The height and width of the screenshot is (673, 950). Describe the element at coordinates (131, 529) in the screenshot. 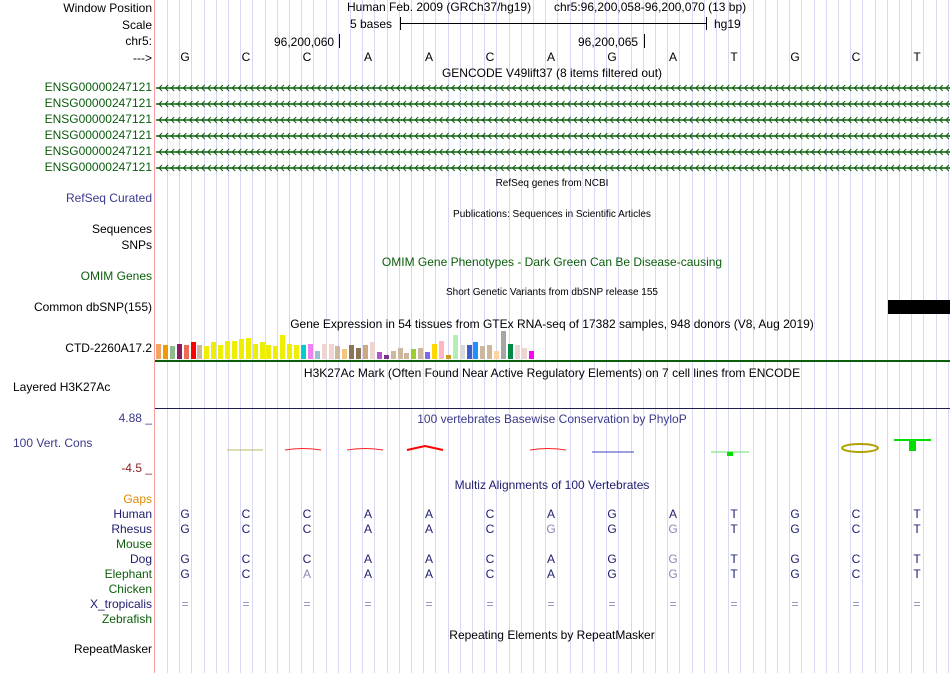

I see `species-label: Rhesus` at that location.